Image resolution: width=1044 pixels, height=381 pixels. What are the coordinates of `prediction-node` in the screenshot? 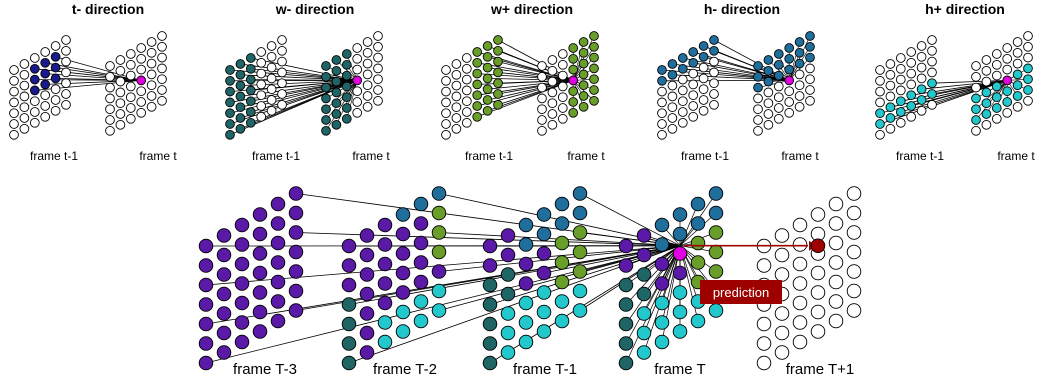 It's located at (818, 245).